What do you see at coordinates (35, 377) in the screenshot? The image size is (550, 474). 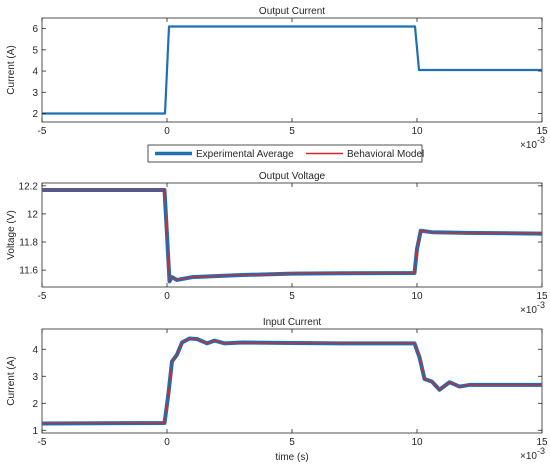 I see `input-current-ytick-label: 3` at bounding box center [35, 377].